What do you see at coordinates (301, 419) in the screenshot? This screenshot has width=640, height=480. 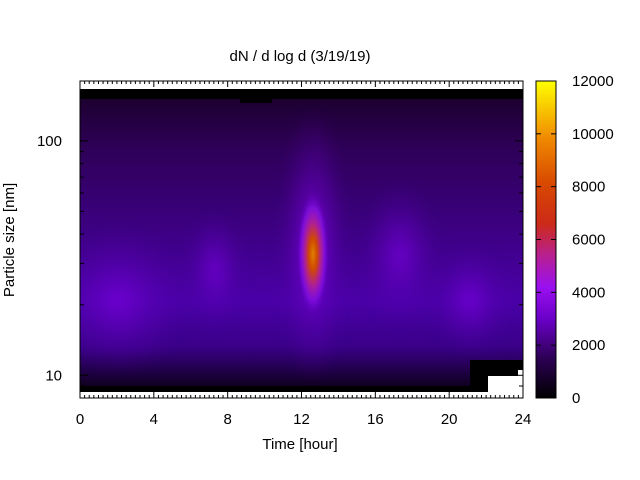 I see `x-tick-label: 12` at bounding box center [301, 419].